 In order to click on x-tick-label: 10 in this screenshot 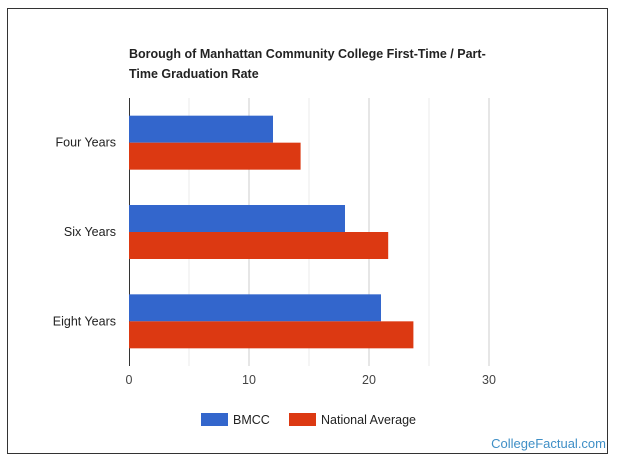, I will do `click(249, 380)`.